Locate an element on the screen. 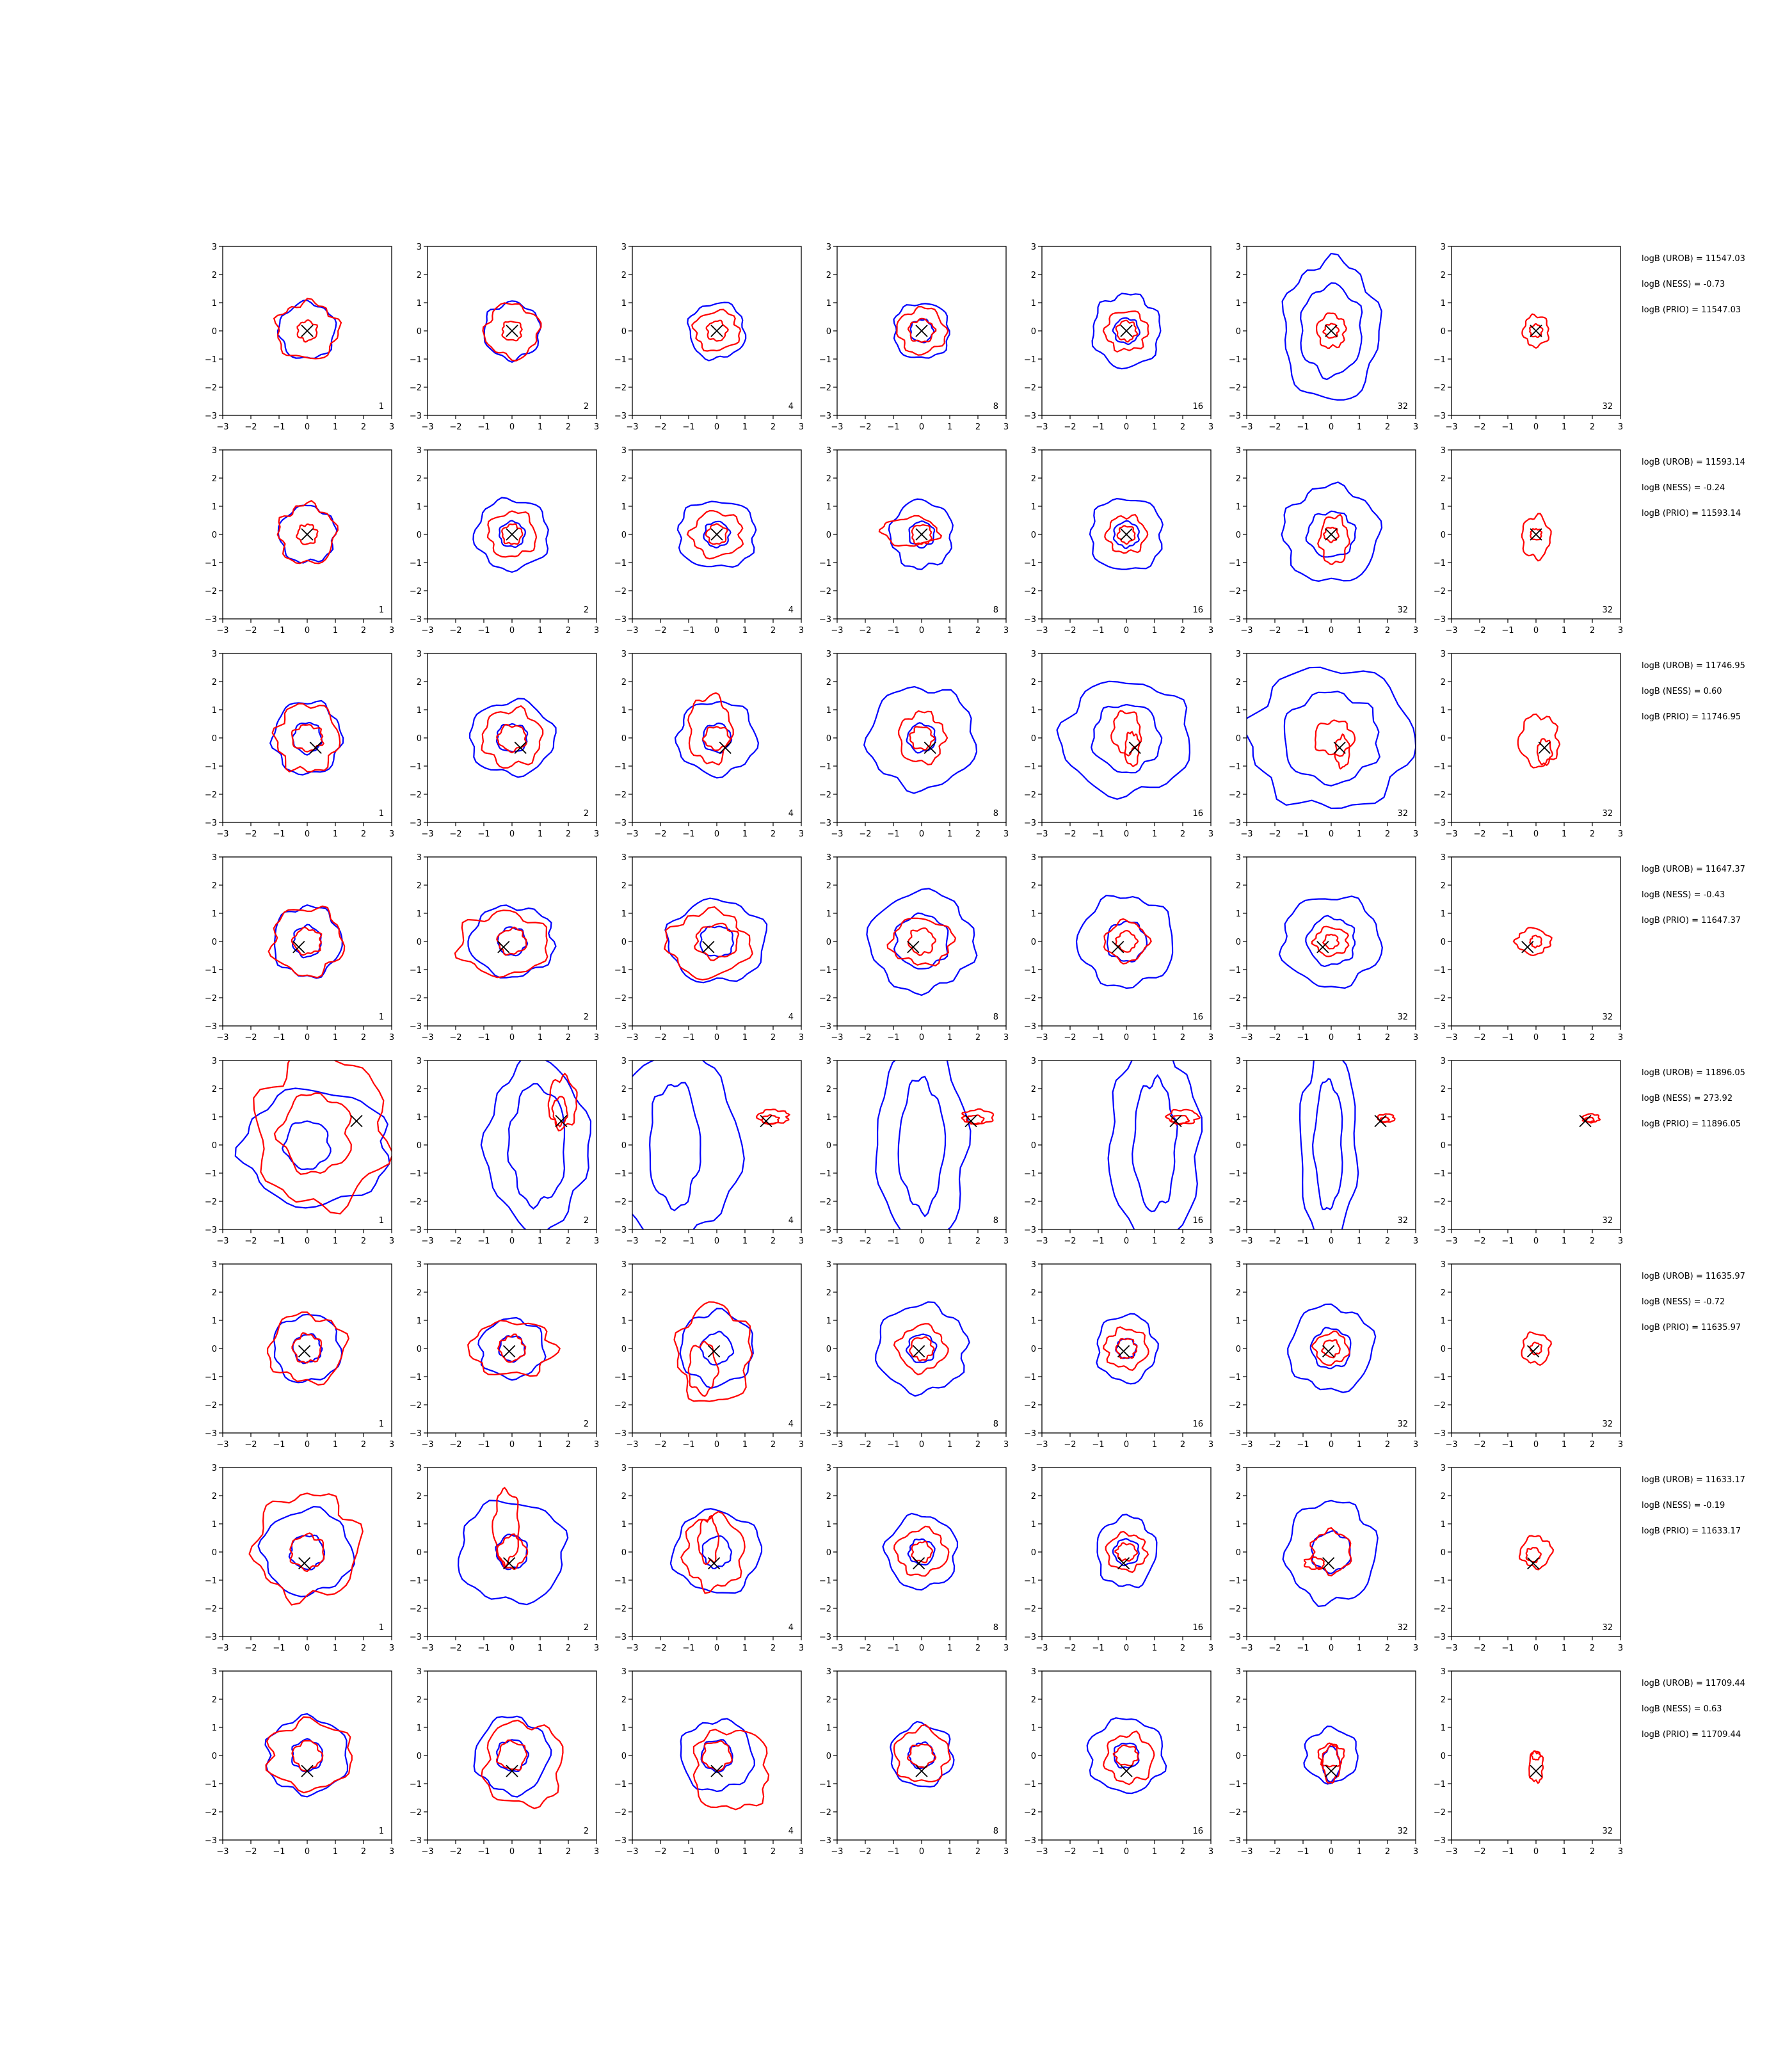 The width and height of the screenshot is (1792, 2048). panel-r2-c3: −3 −2 −1 0 1 2 3 3 2 1 0 −1 −2 −3 4 is located at coordinates (709, 541).